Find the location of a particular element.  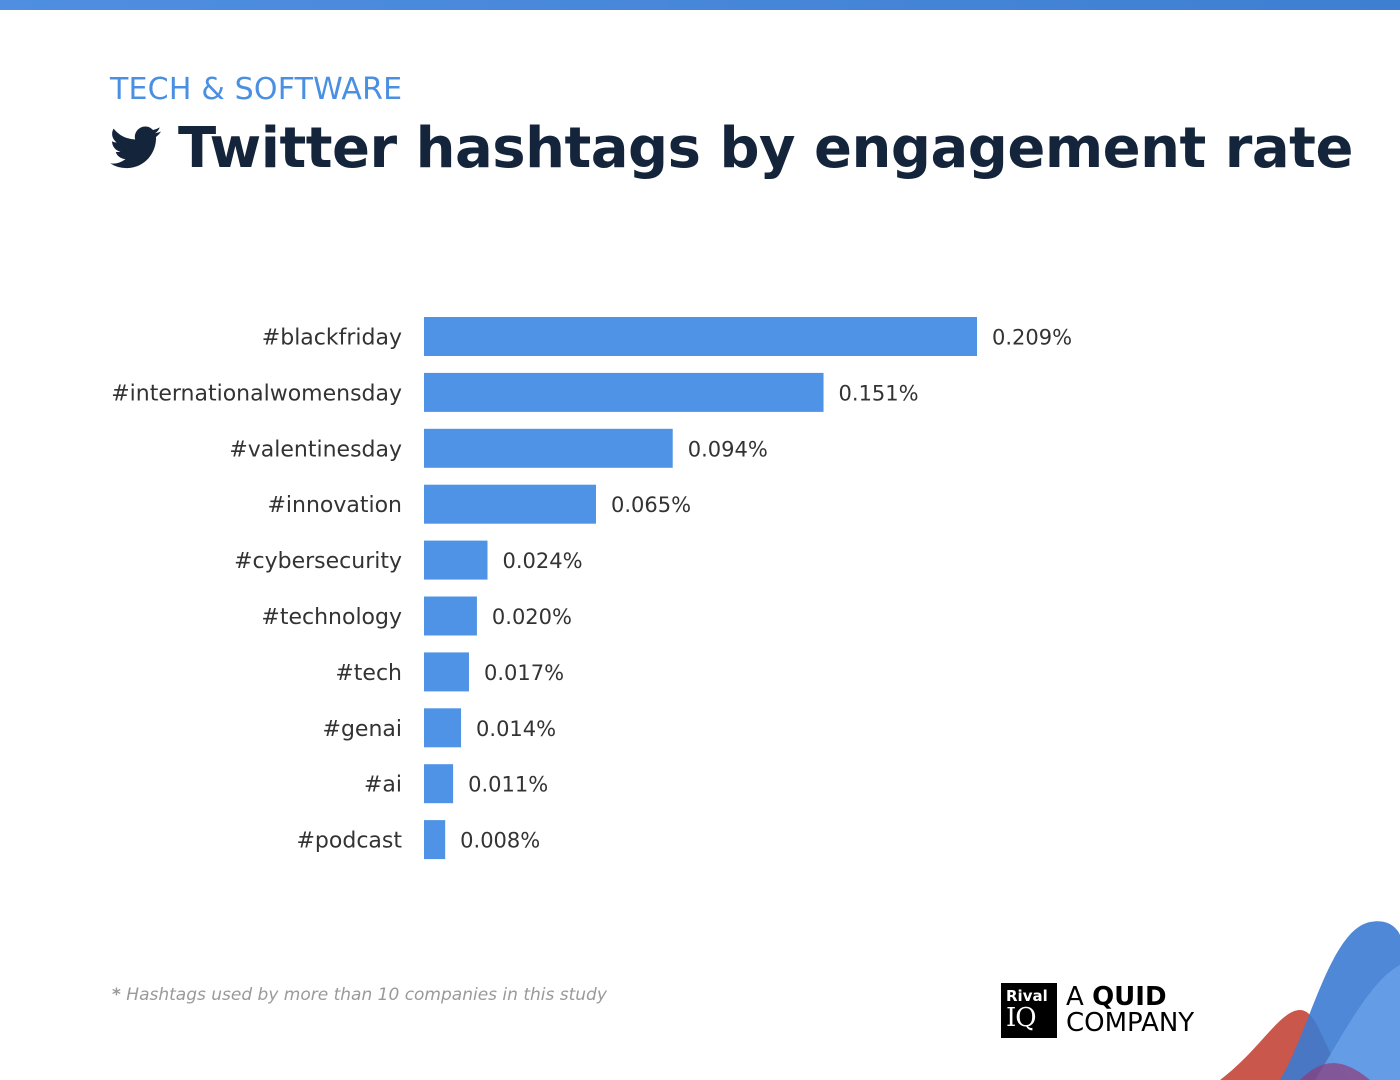

value-label: 0.094% is located at coordinates (728, 449).